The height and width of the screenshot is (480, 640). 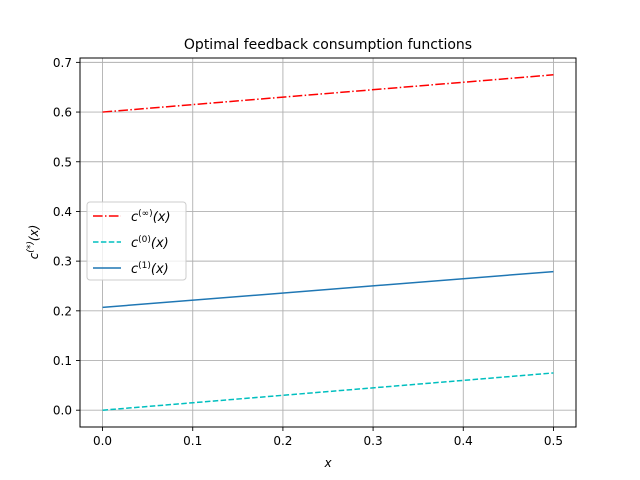 I want to click on x-tick-label: 0.0, so click(x=102, y=441).